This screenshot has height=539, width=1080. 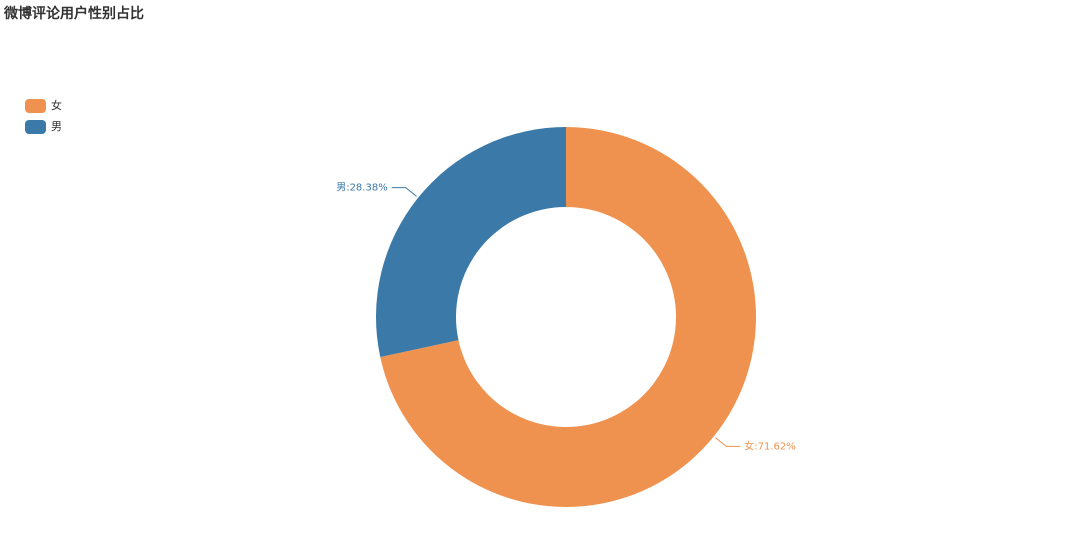 I want to click on donut-slice, so click(x=471, y=242).